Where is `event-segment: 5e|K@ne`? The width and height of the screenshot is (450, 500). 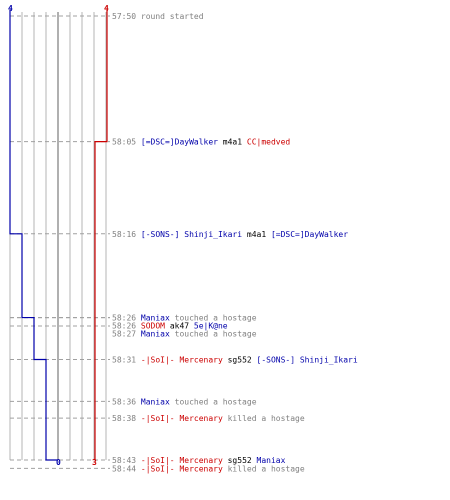
event-segment: 5e|K@ne is located at coordinates (211, 326).